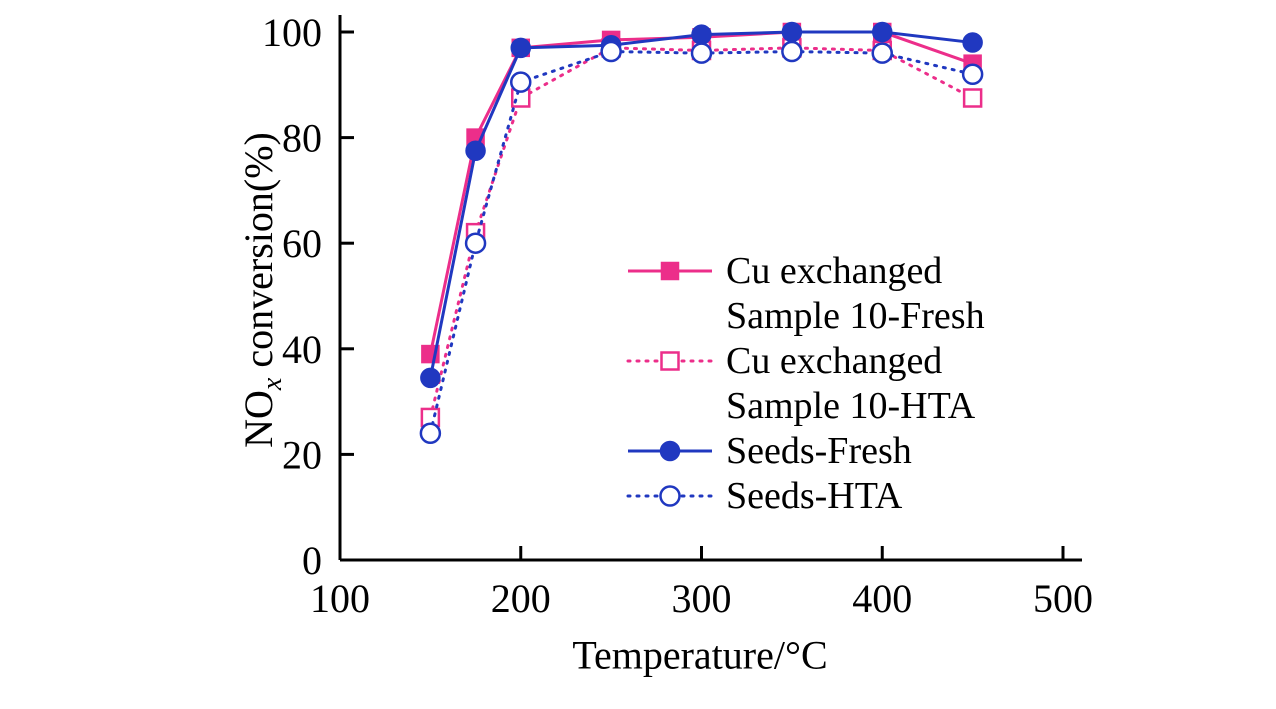 This screenshot has width=1276, height=709. What do you see at coordinates (814, 496) in the screenshot?
I see `legend-entry-label: Seeds-HTA` at bounding box center [814, 496].